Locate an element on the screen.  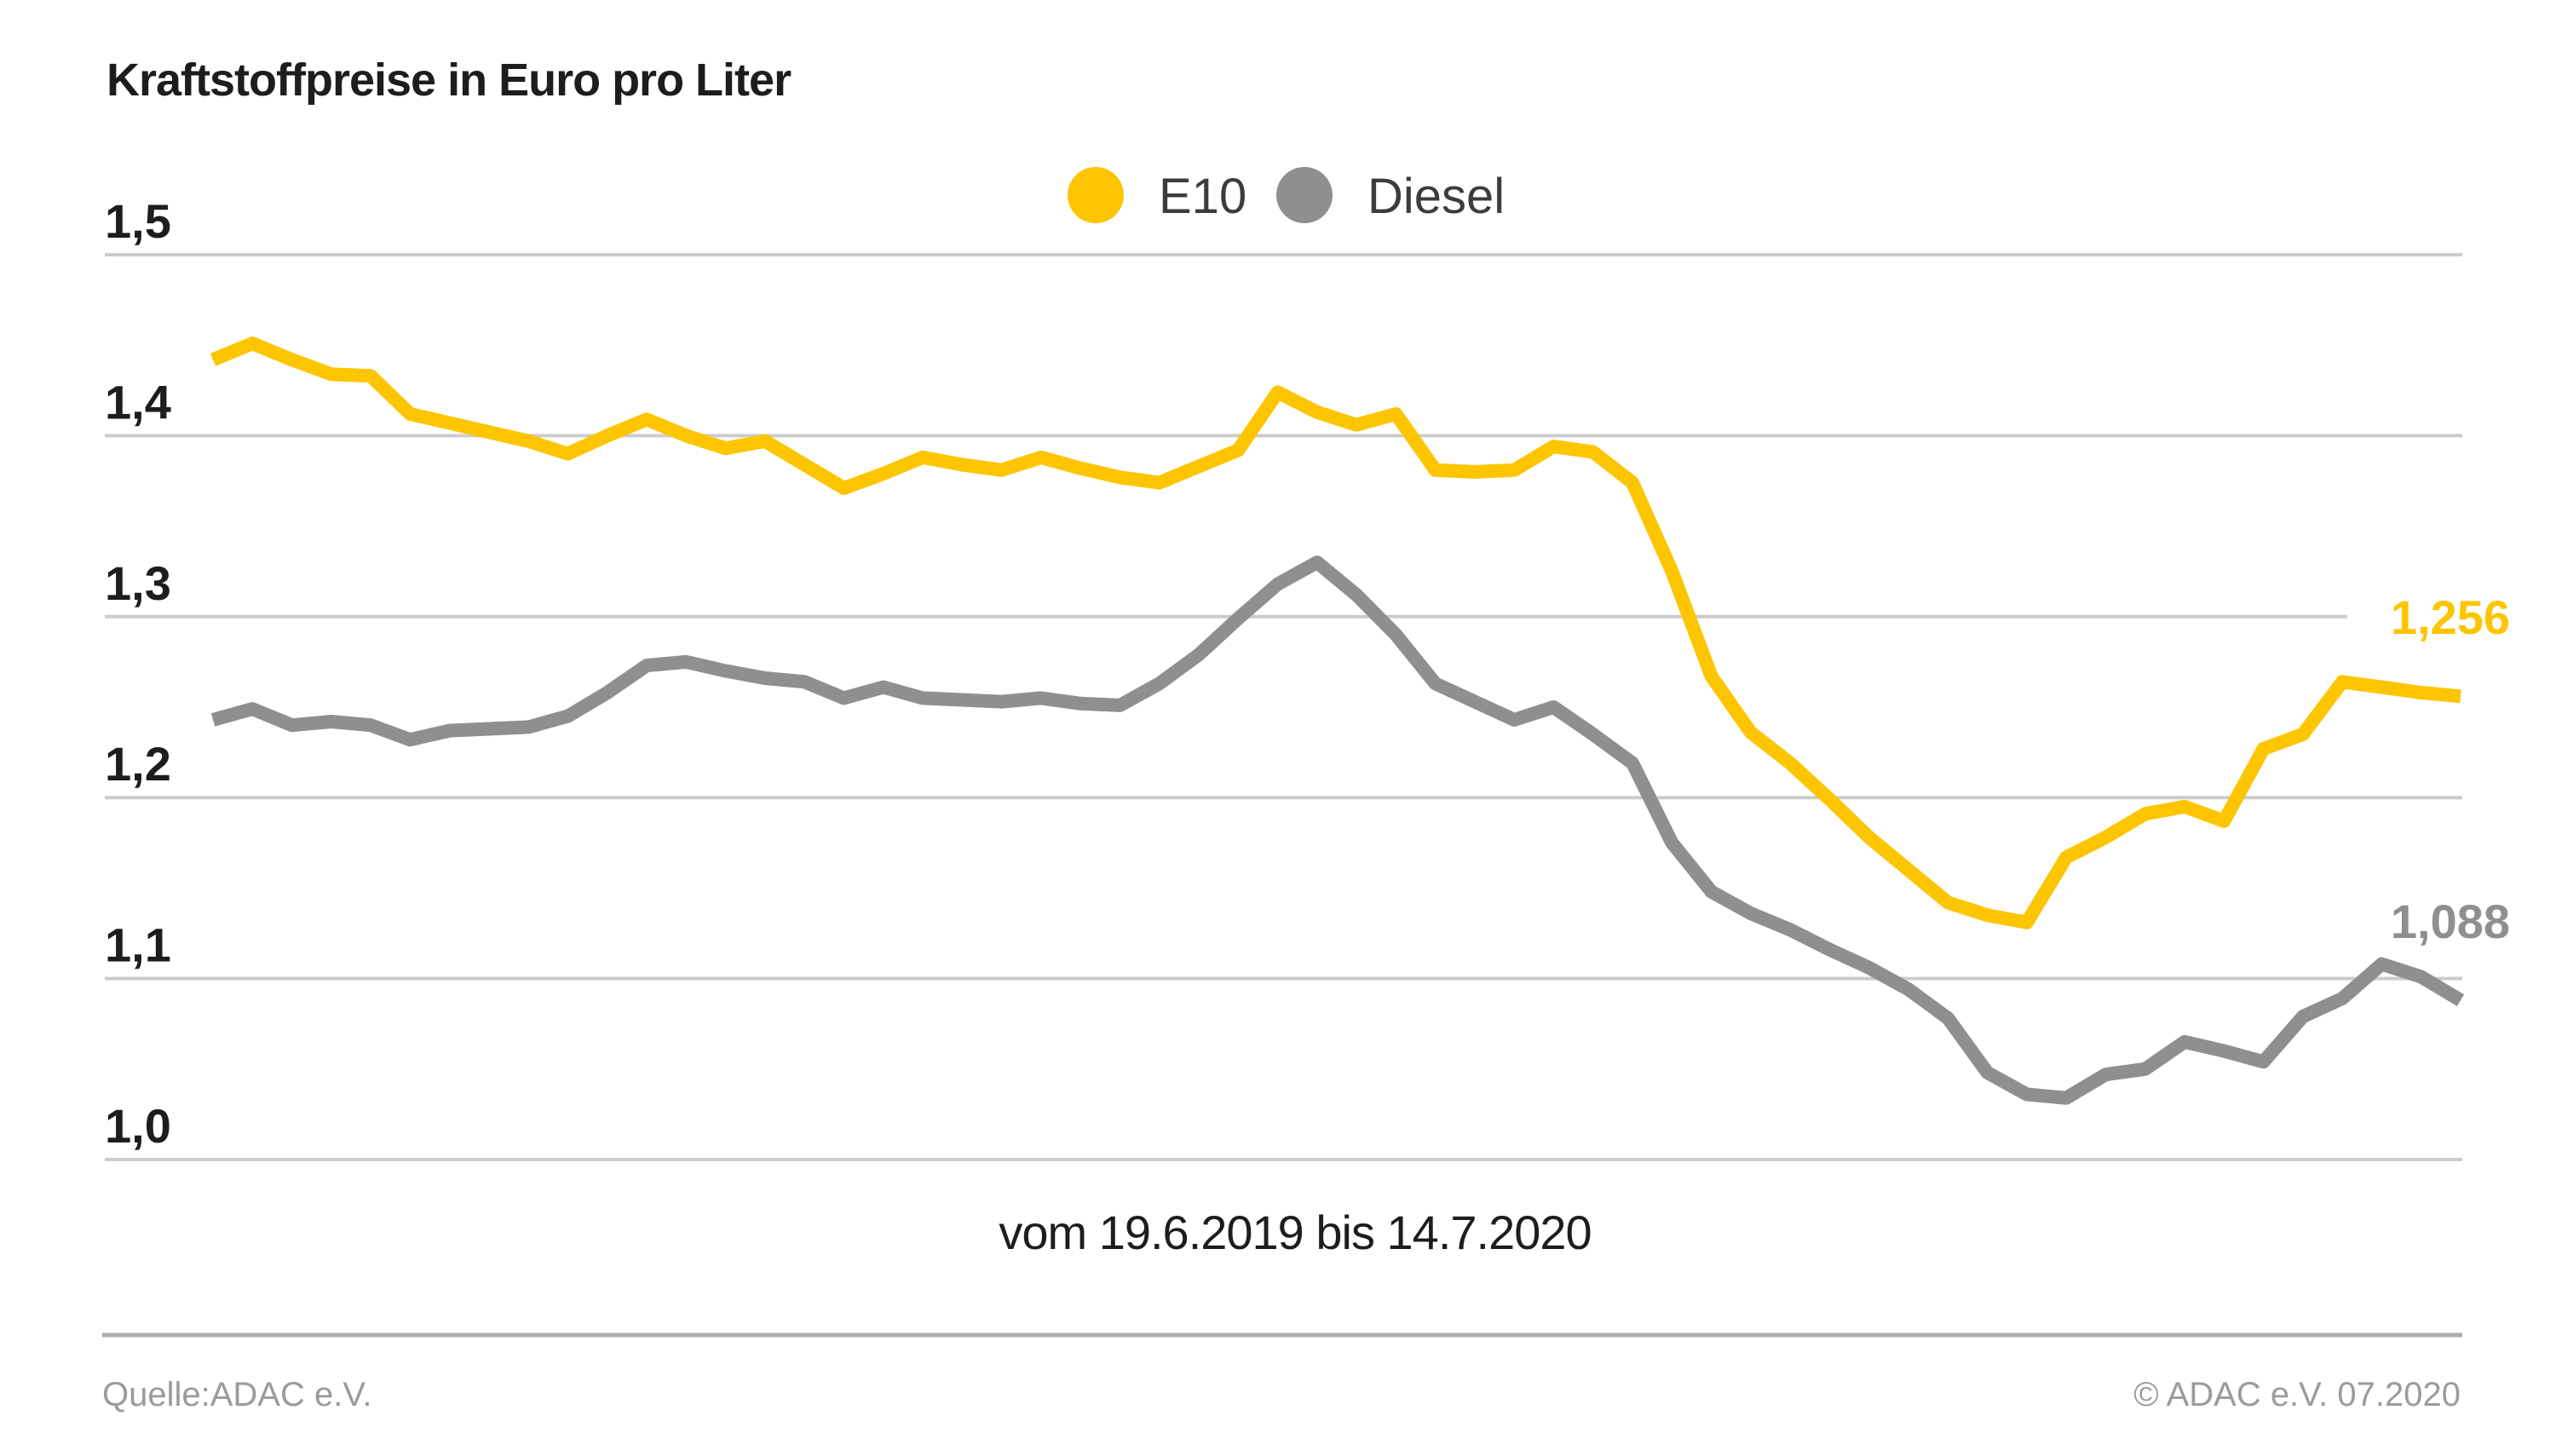
y-tick-label: 1,1 is located at coordinates (138, 945).